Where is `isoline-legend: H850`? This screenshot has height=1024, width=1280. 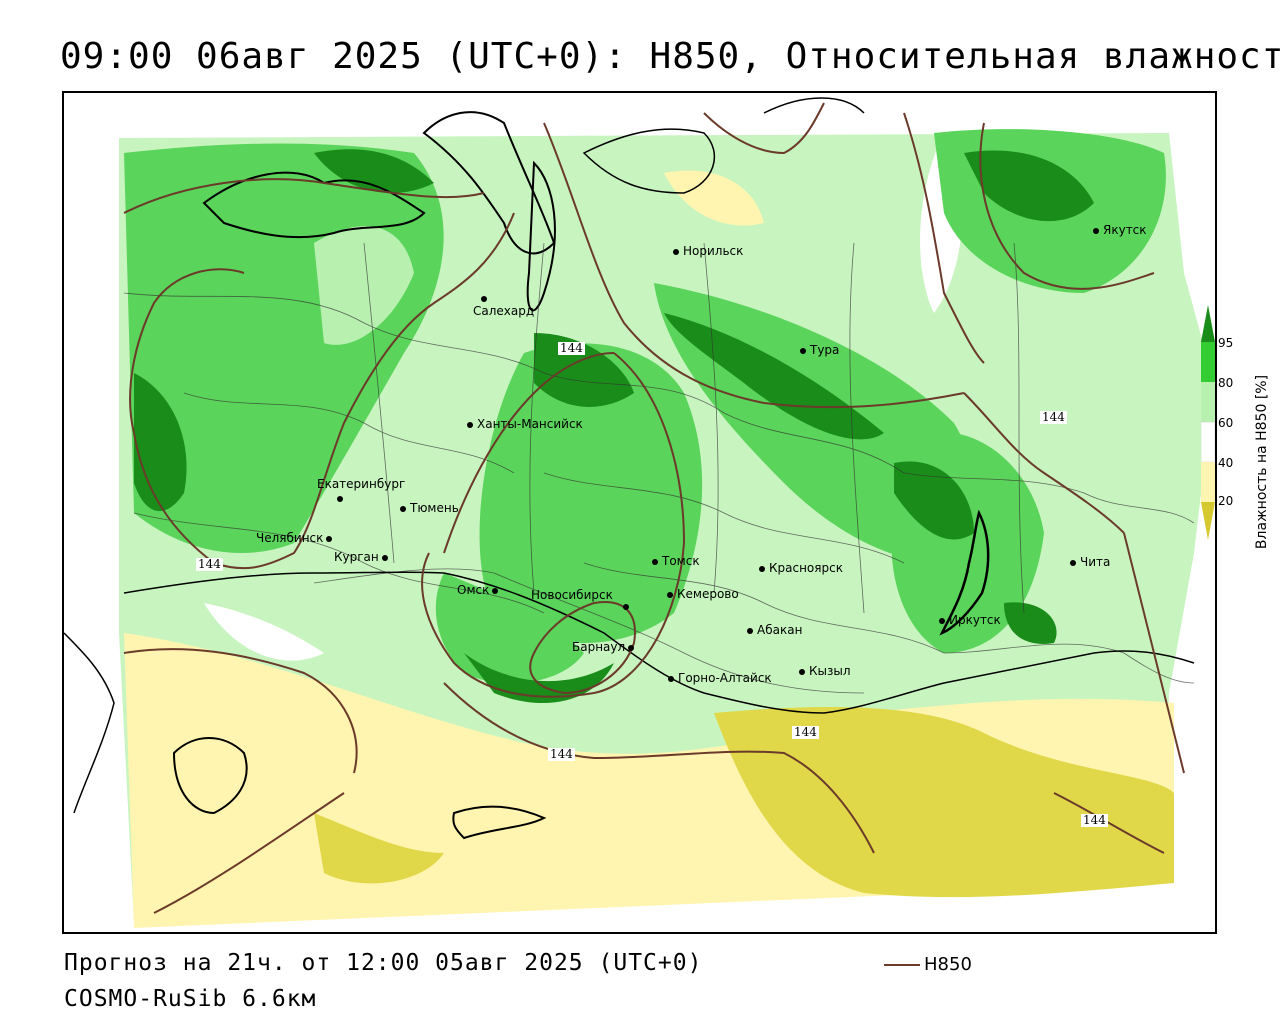 isoline-legend: H850 is located at coordinates (928, 964).